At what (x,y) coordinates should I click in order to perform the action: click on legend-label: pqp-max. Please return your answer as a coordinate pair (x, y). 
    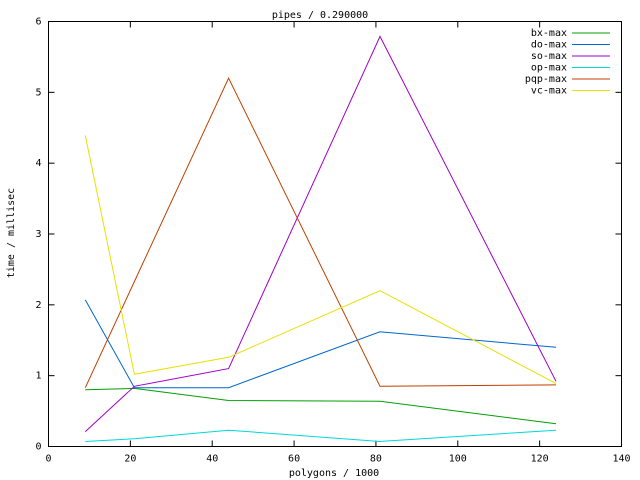
    Looking at the image, I should click on (546, 79).